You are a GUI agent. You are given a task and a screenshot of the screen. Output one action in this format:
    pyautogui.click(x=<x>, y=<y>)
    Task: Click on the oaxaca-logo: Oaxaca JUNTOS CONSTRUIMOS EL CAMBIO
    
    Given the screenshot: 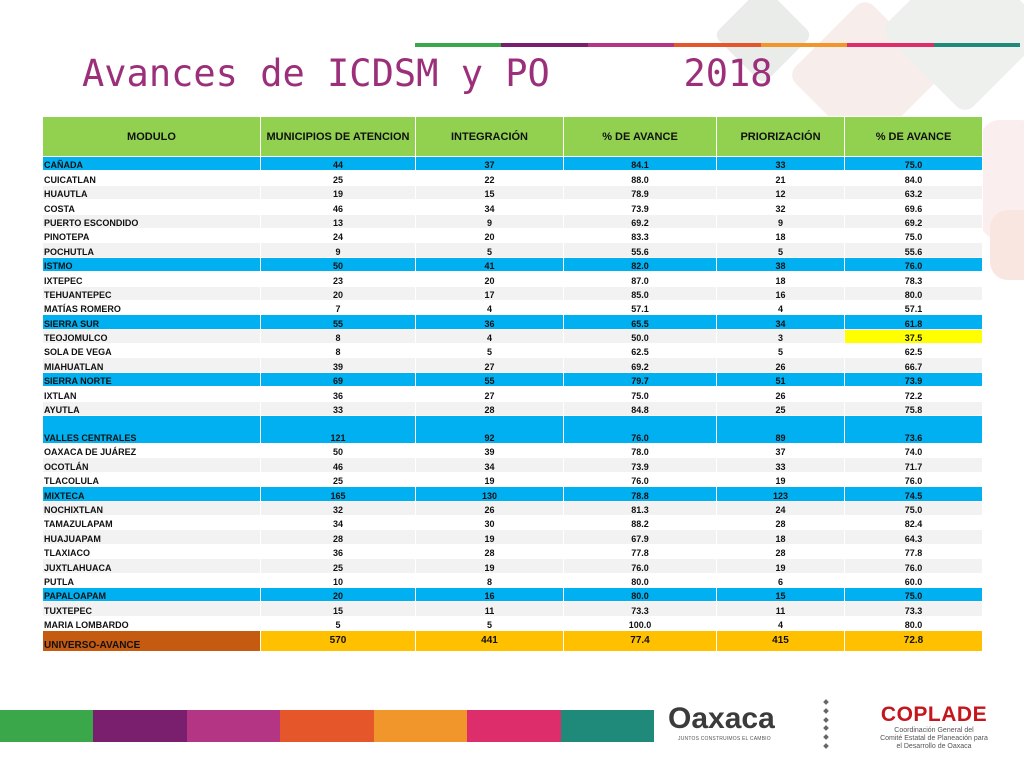 What is the action you would take?
    pyautogui.click(x=730, y=726)
    